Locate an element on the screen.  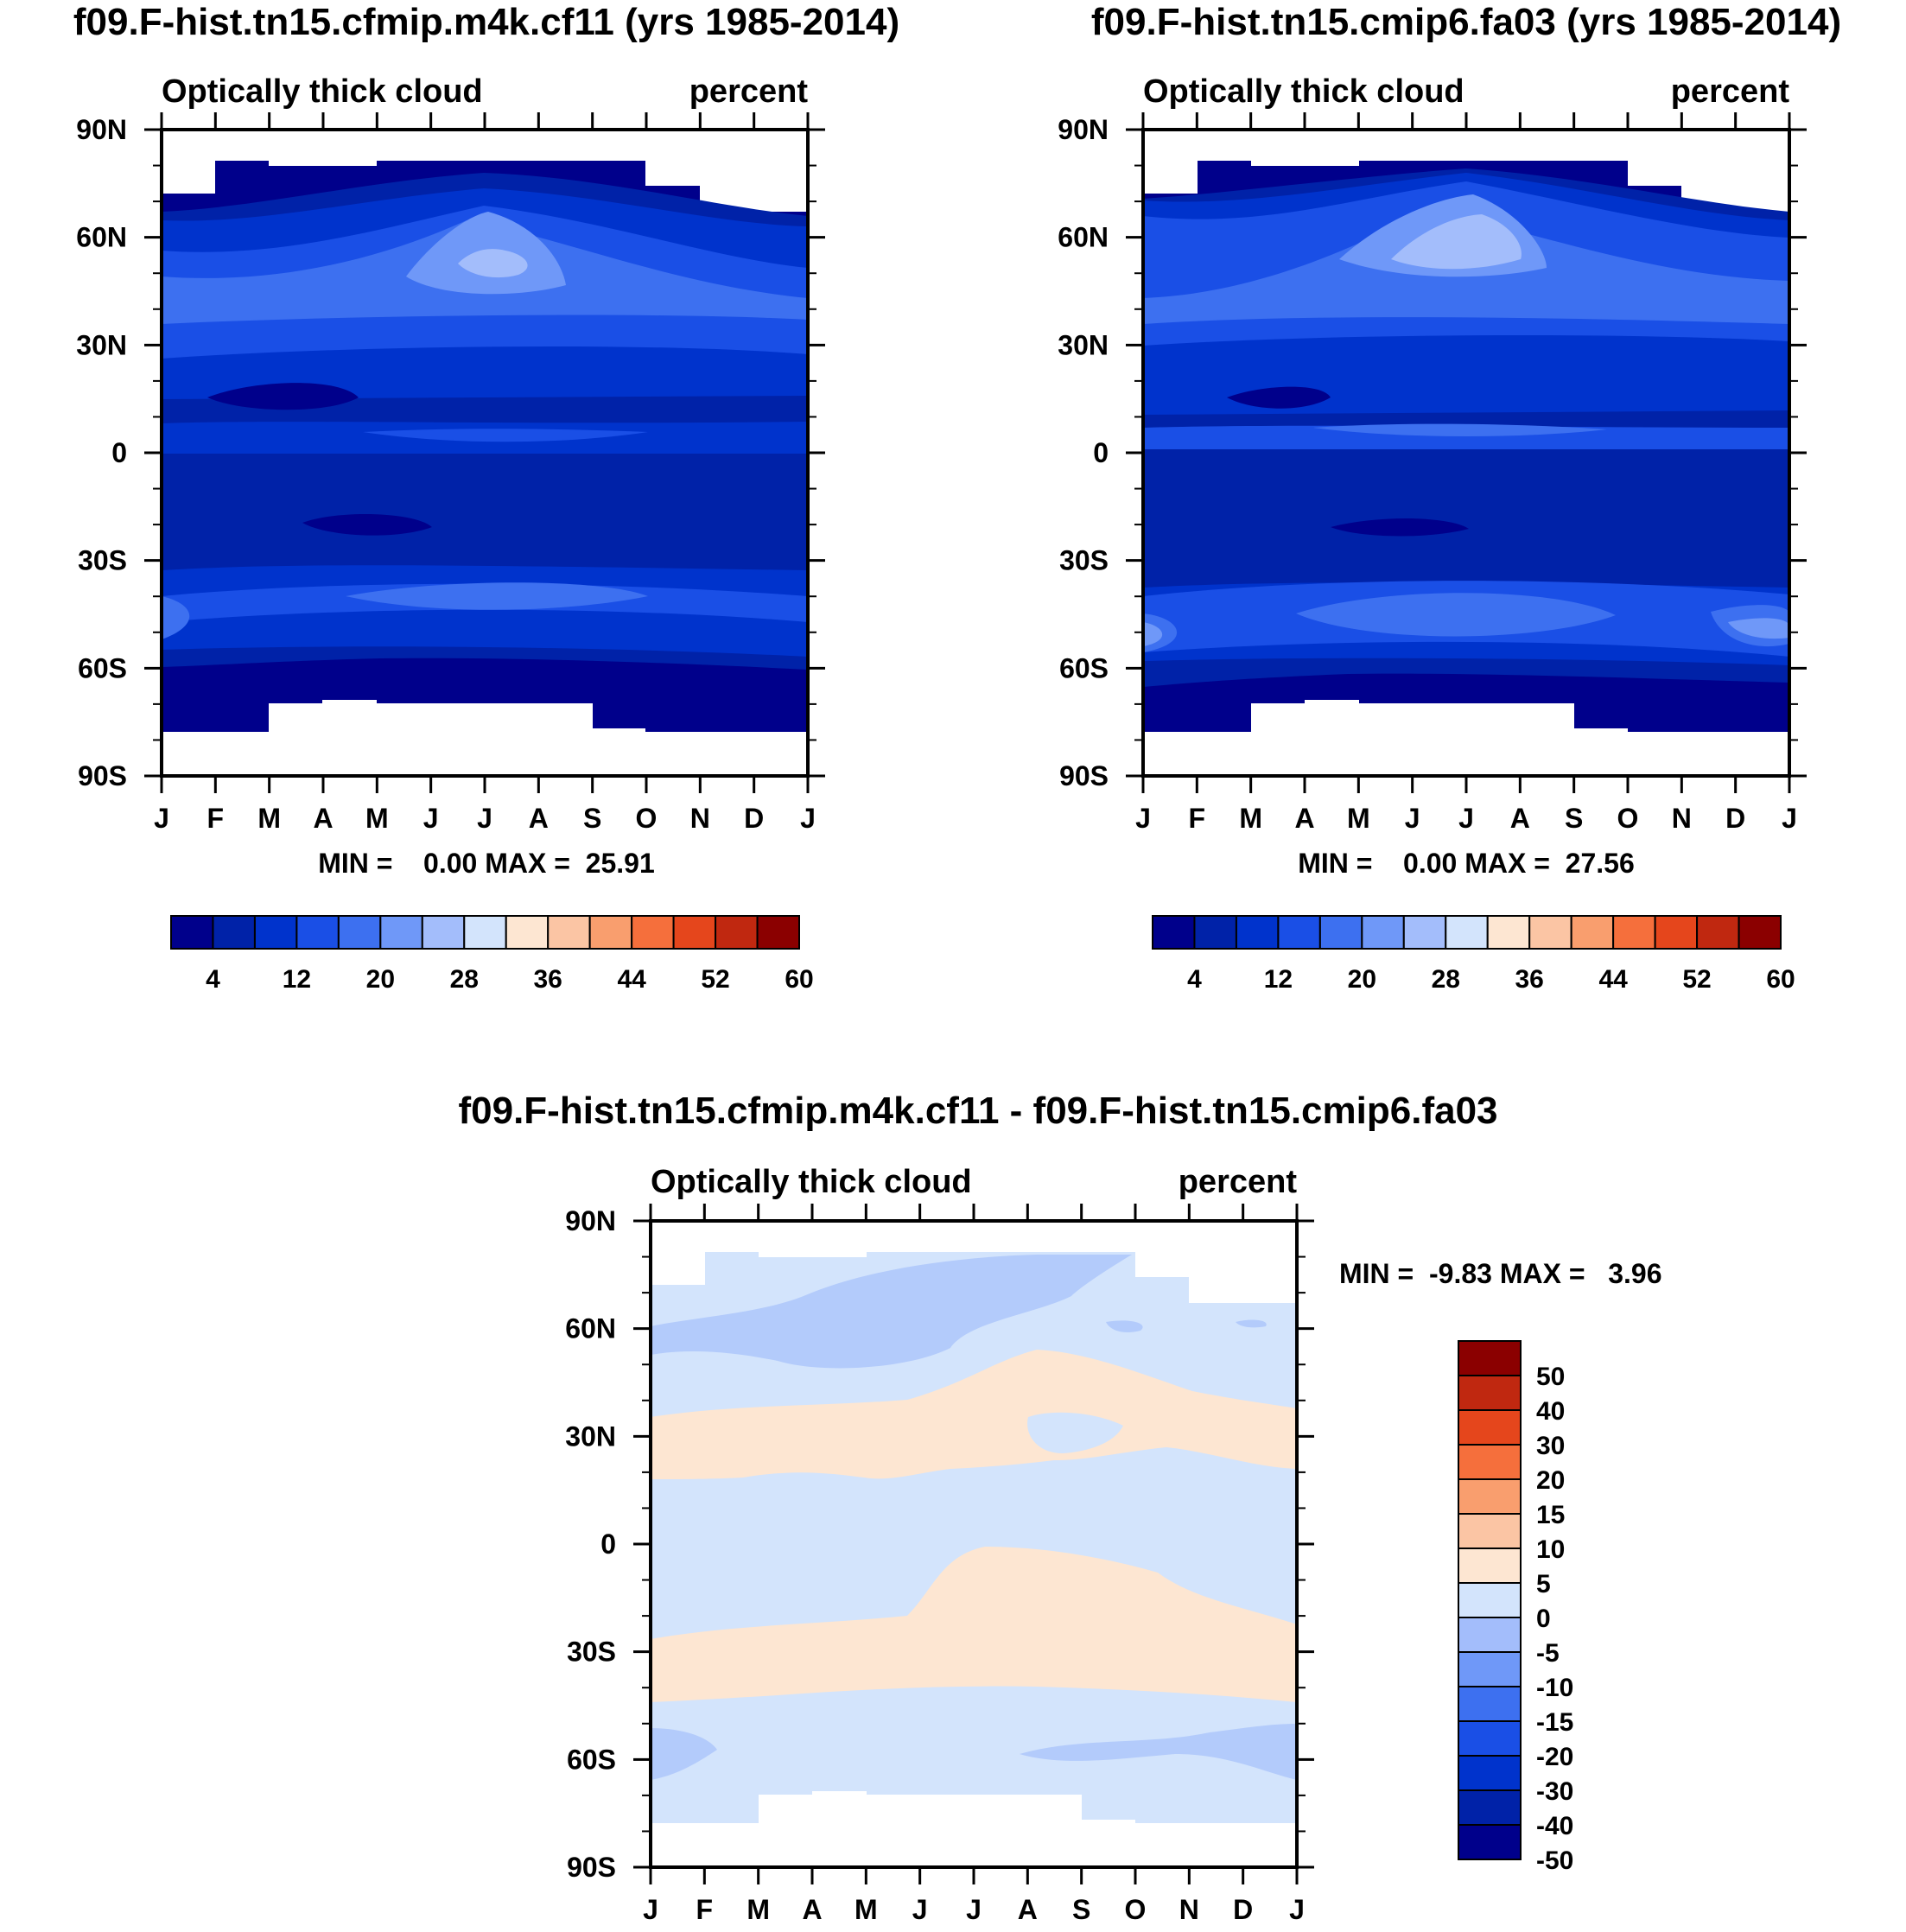
panel-a-field-l7 is located at coordinates (493, 263).